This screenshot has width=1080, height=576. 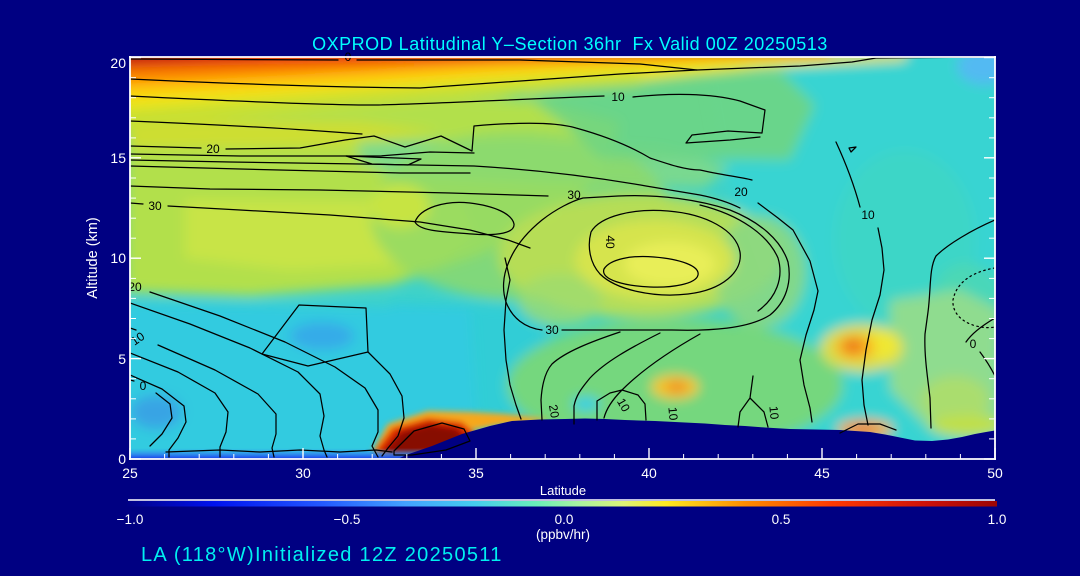 I want to click on svg-text: −1.0, so click(x=130, y=519).